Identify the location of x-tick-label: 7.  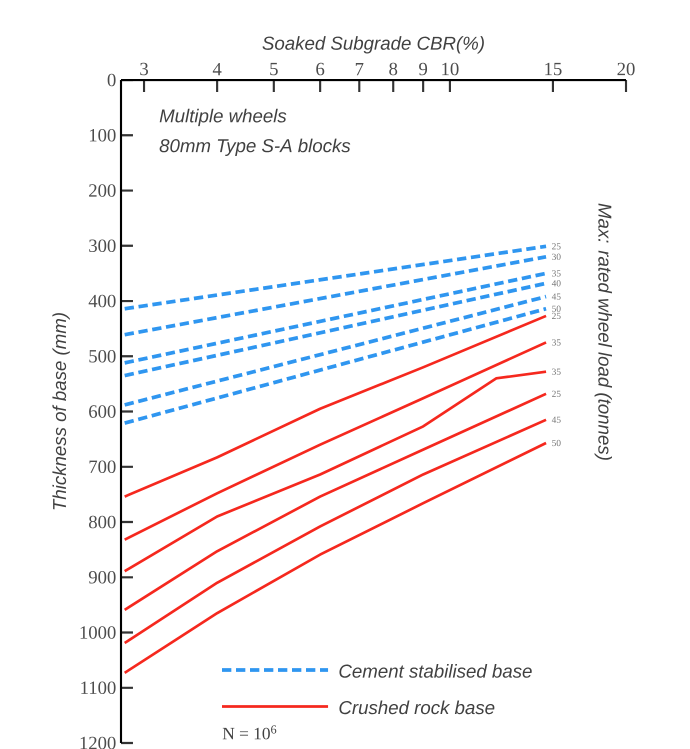
(360, 69).